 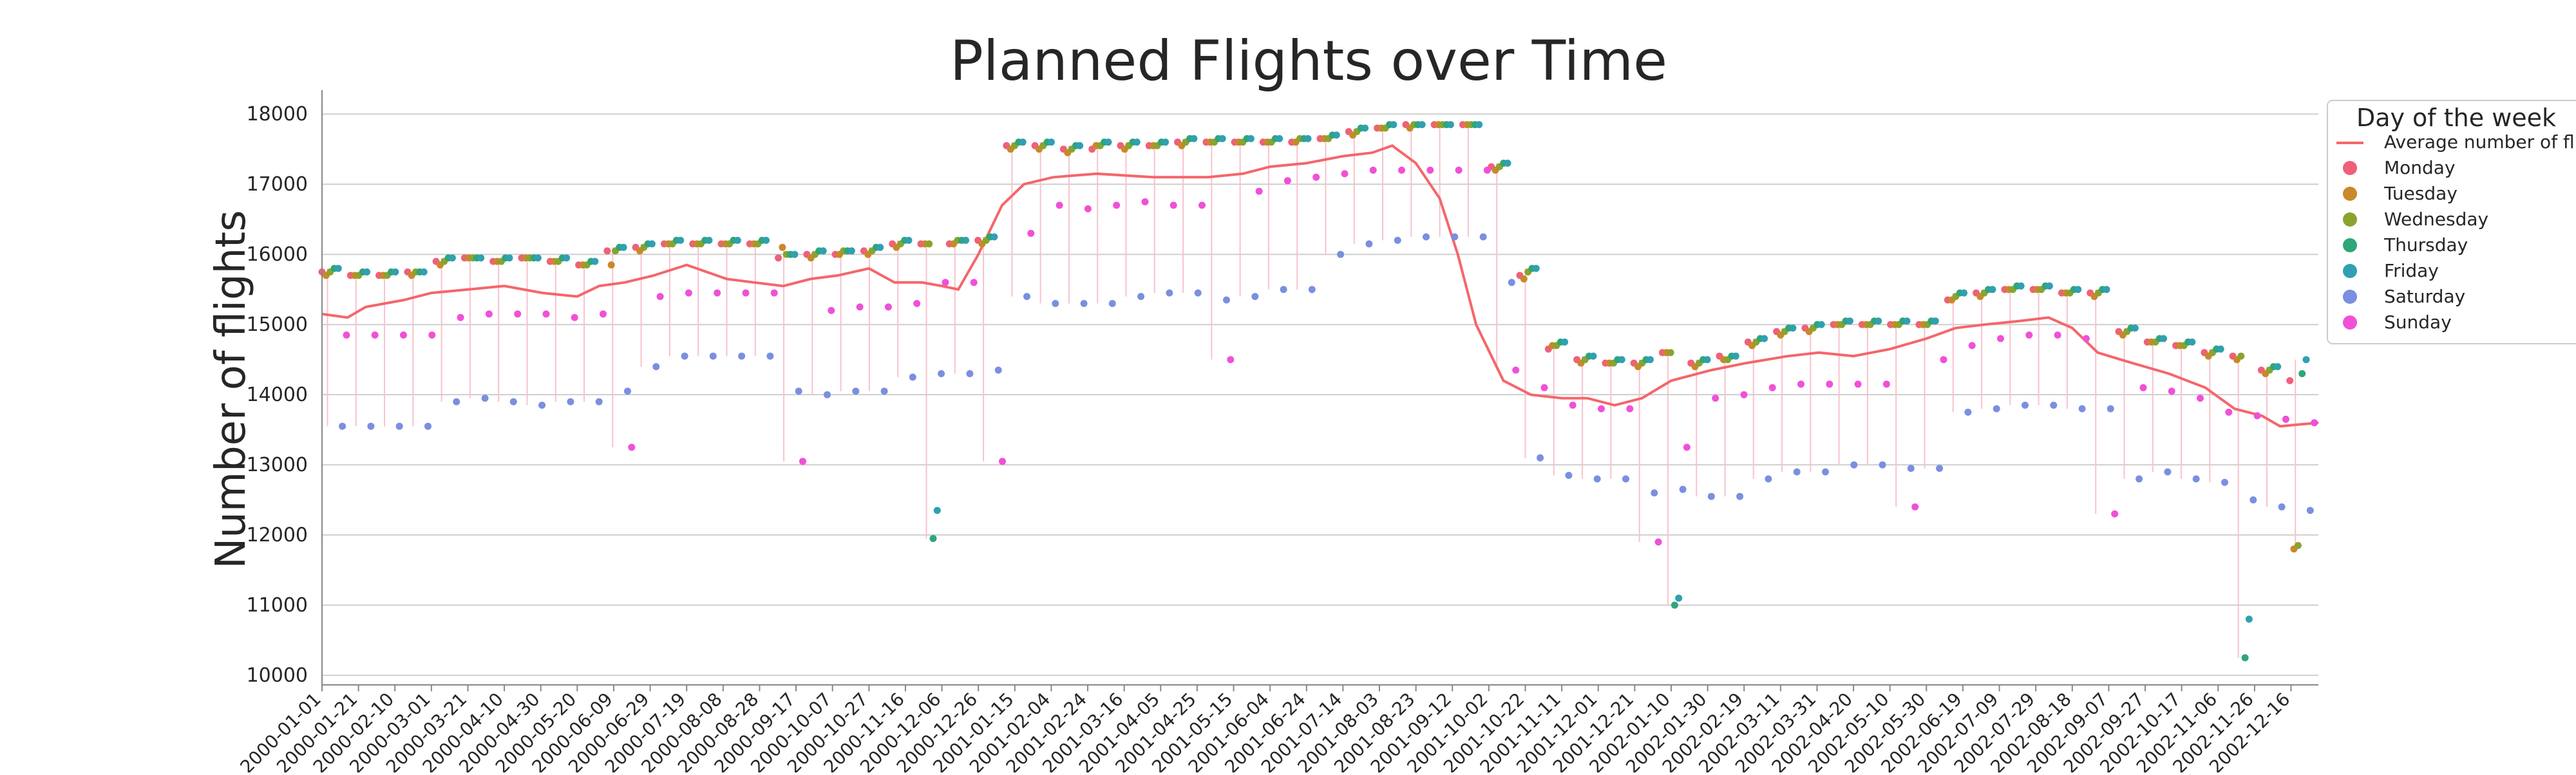 What do you see at coordinates (277, 675) in the screenshot?
I see `y-tick-label: 10000` at bounding box center [277, 675].